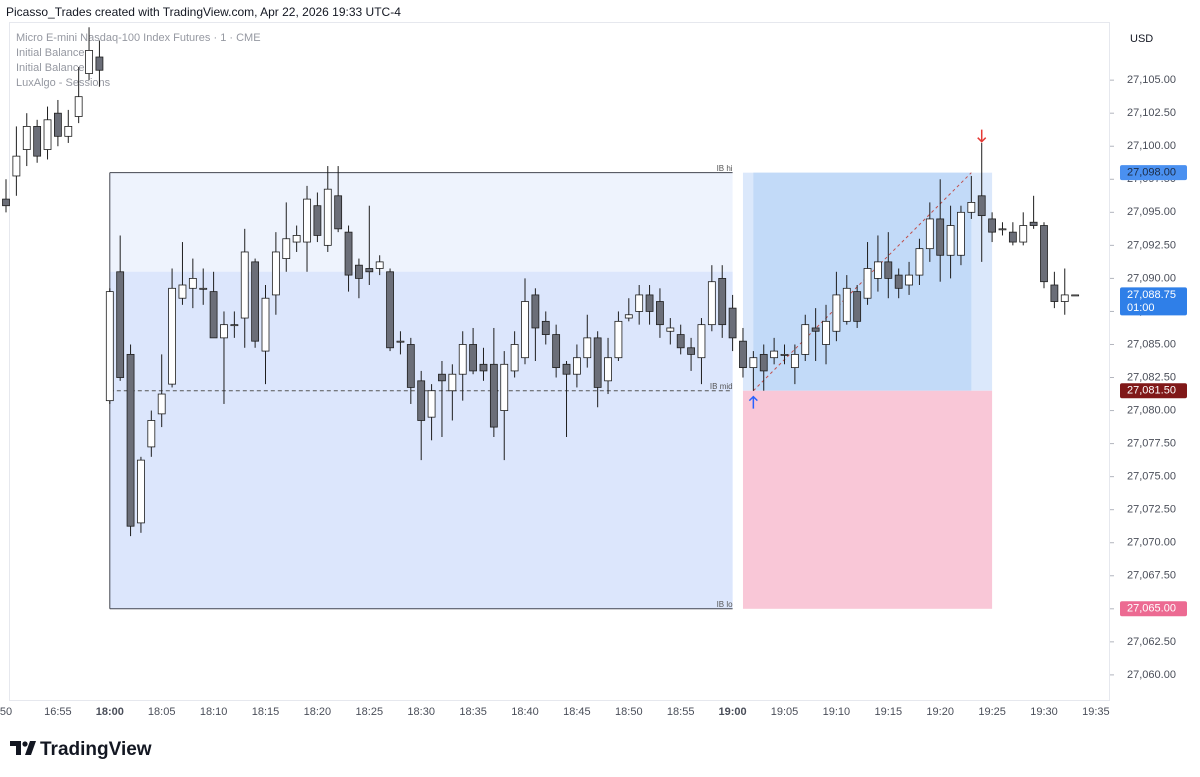 This screenshot has height=777, width=1200. Describe the element at coordinates (1151, 295) in the screenshot. I see `price-label: 27,088.75` at that location.